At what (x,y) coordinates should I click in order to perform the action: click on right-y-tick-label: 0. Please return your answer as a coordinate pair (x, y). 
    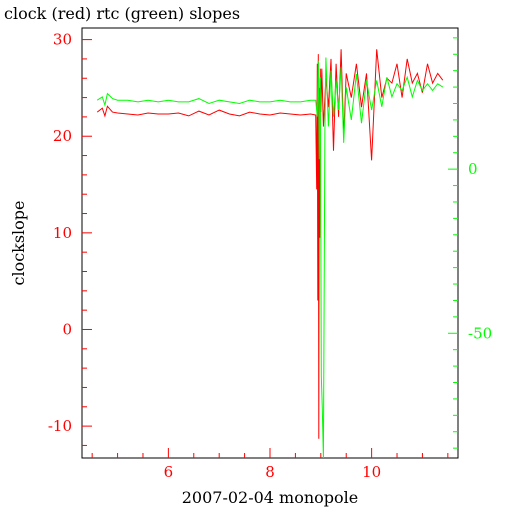
    Looking at the image, I should click on (473, 169).